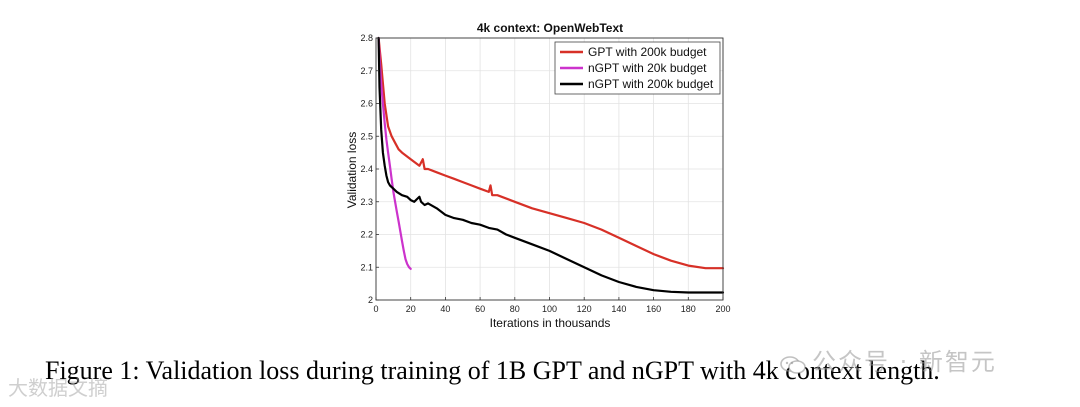 This screenshot has height=407, width=1080. What do you see at coordinates (618, 309) in the screenshot?
I see `x-tick-label: 140` at bounding box center [618, 309].